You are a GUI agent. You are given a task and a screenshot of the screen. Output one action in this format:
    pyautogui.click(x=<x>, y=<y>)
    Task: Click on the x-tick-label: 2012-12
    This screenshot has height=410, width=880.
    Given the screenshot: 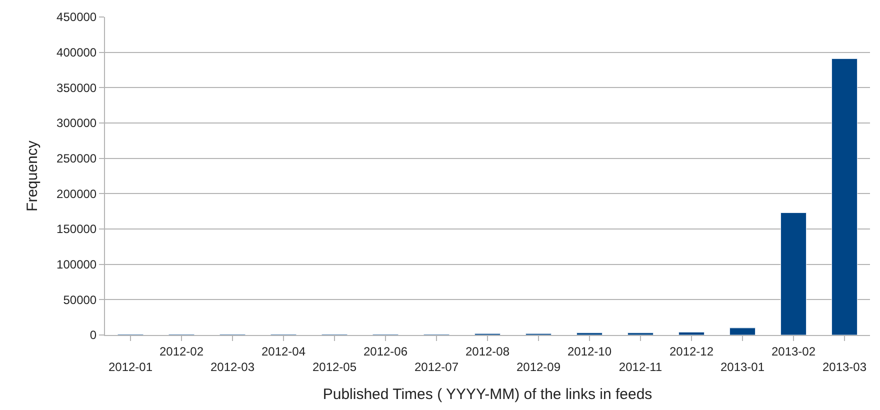 What is the action you would take?
    pyautogui.click(x=691, y=351)
    